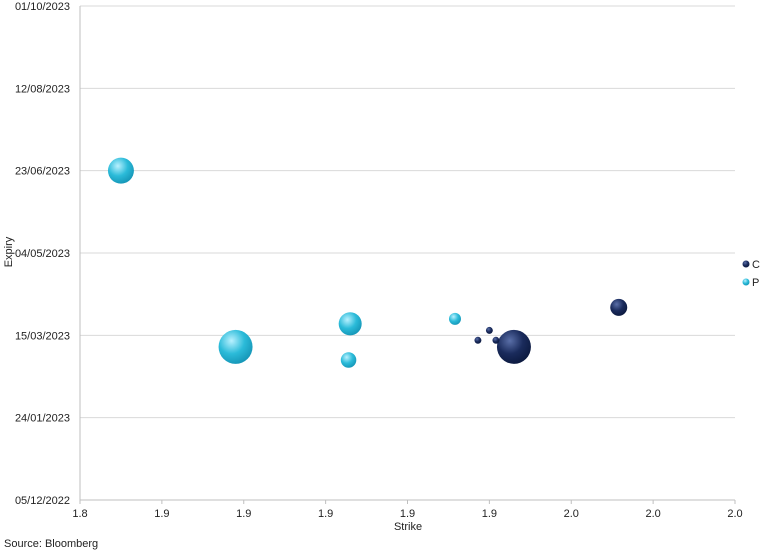 Image resolution: width=770 pixels, height=554 pixels. I want to click on legend: CP, so click(751, 274).